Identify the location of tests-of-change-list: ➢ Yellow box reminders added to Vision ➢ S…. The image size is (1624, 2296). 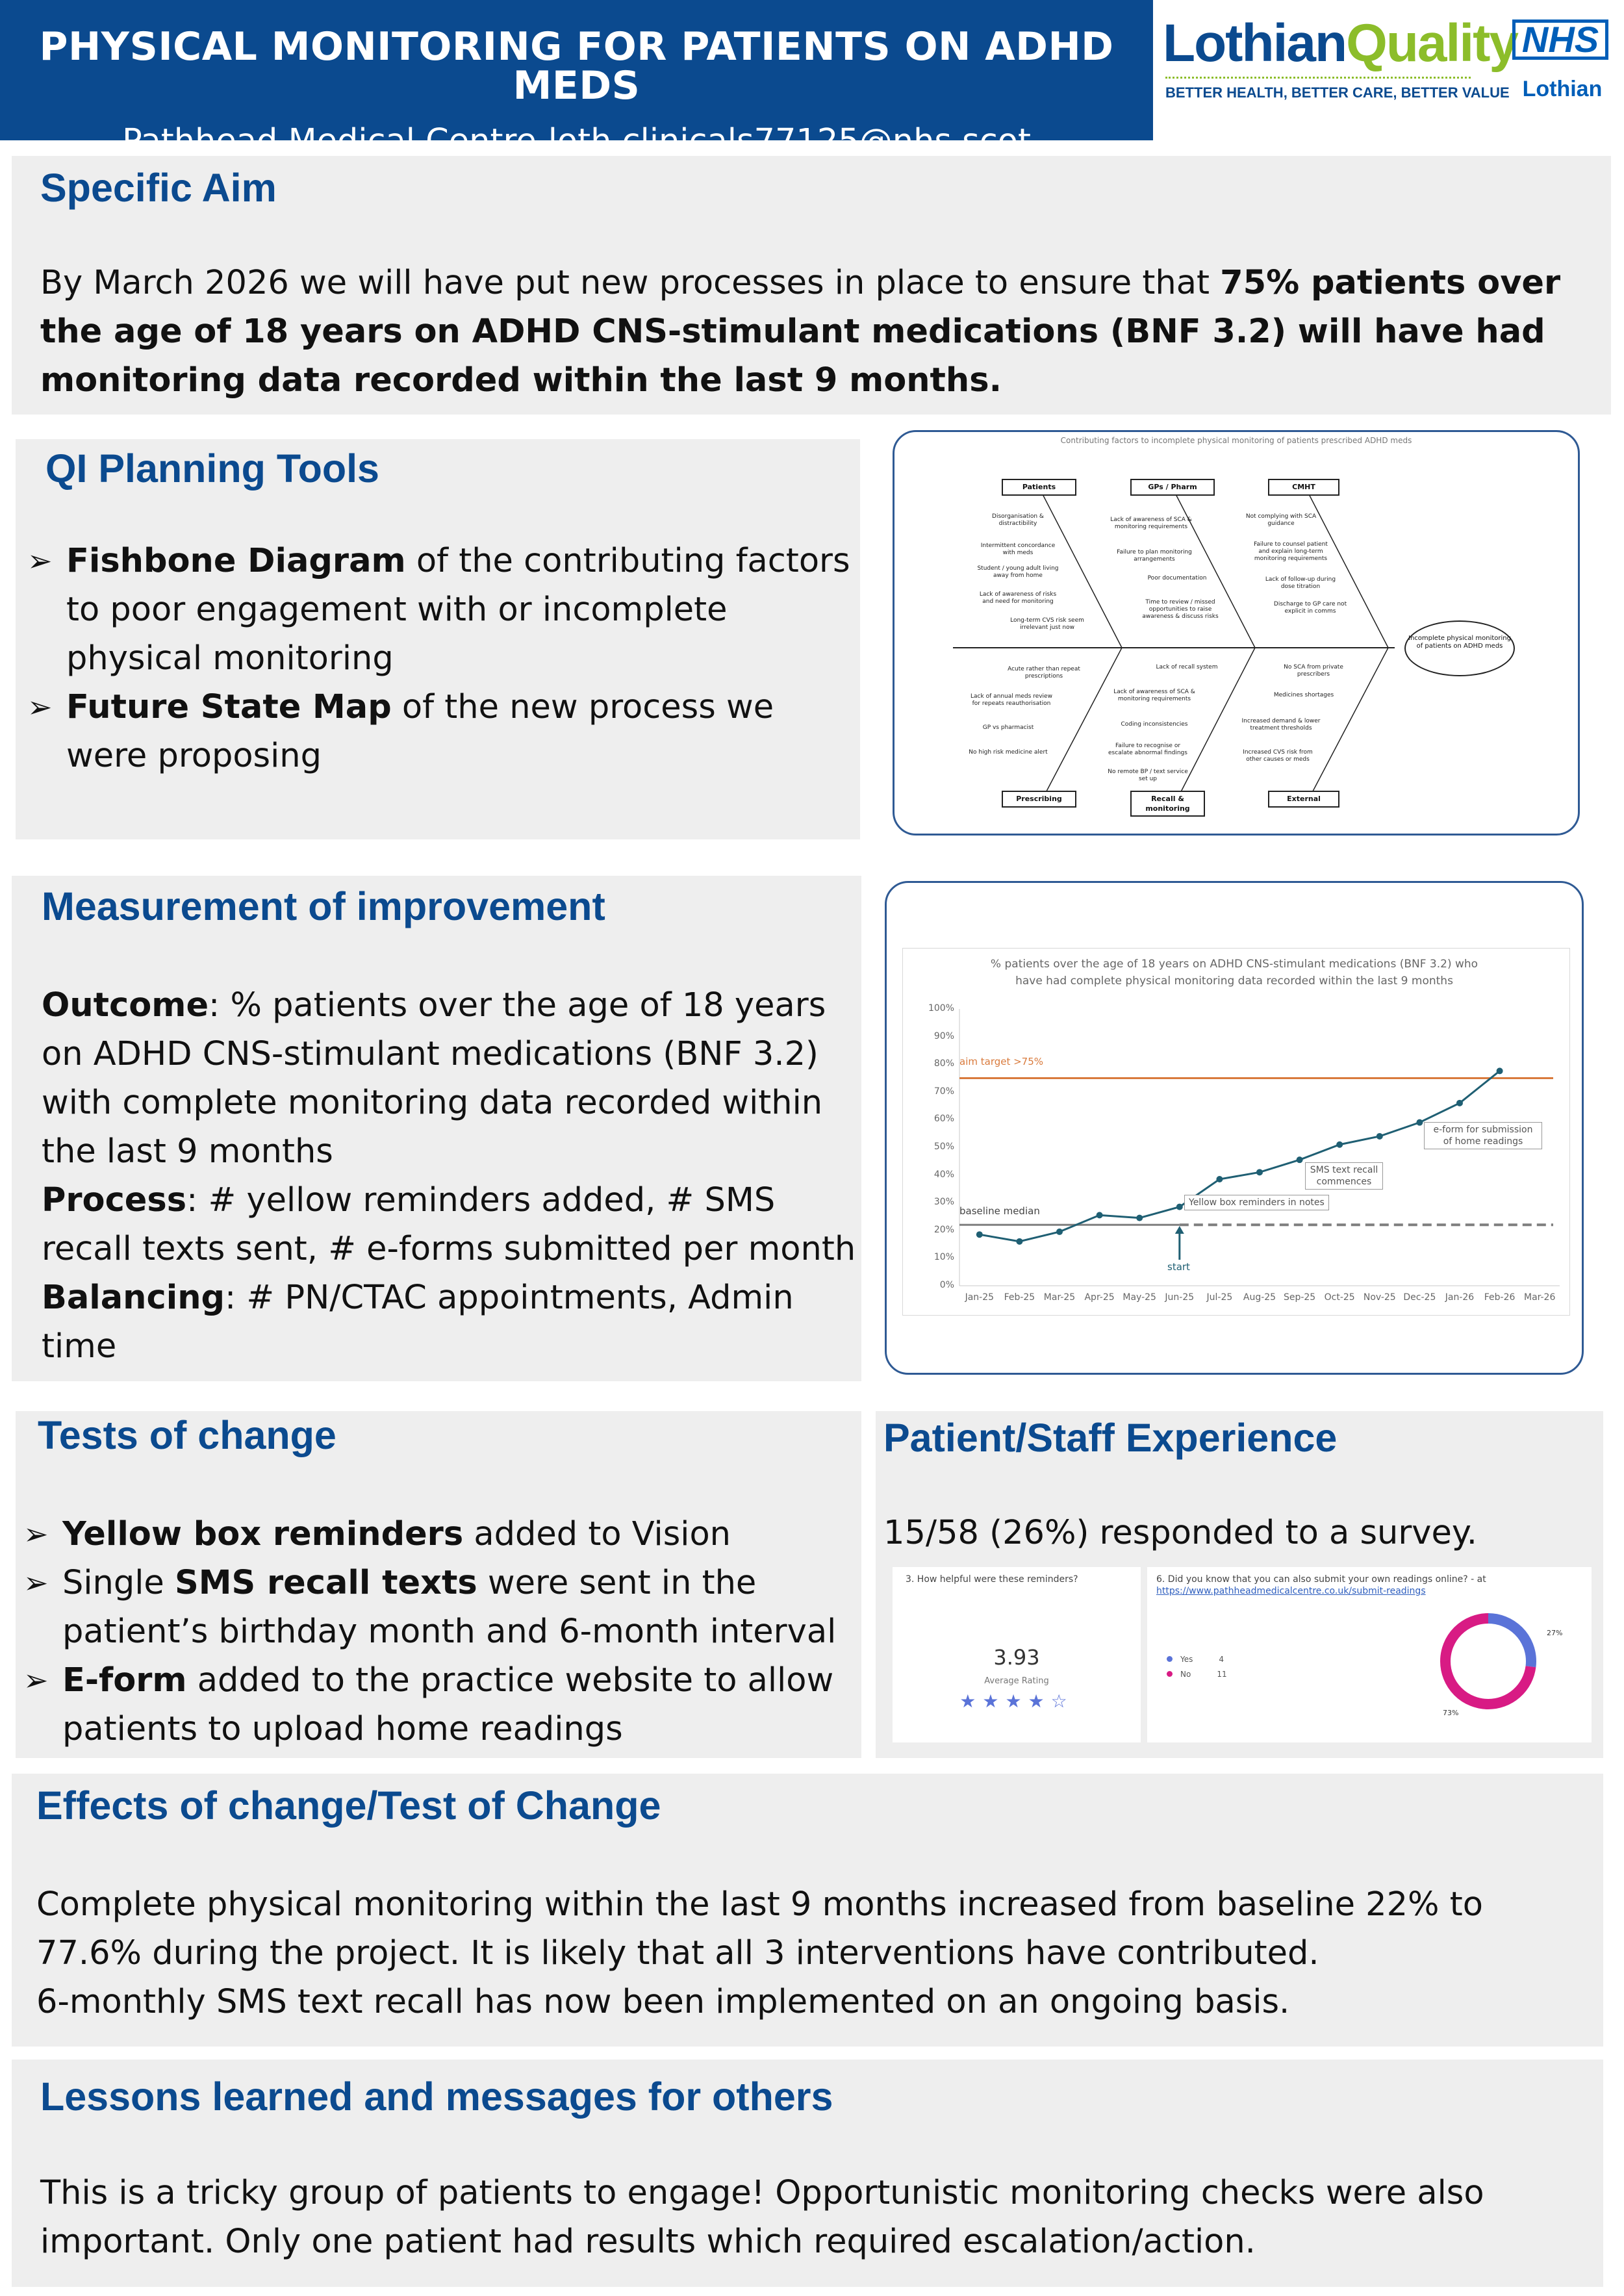
(440, 1632).